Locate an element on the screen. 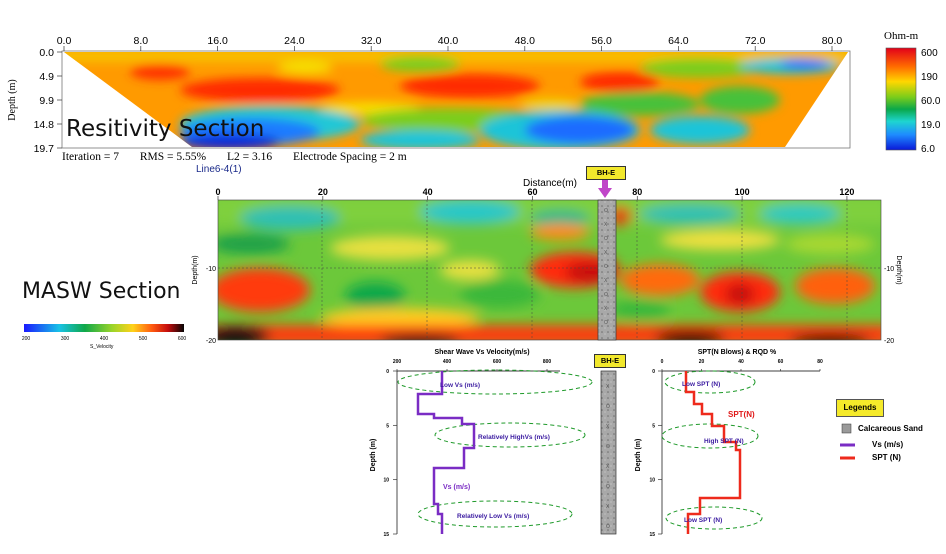  vs-ann-rel-low: Relatively Low Vs (m/s) is located at coordinates (493, 516).